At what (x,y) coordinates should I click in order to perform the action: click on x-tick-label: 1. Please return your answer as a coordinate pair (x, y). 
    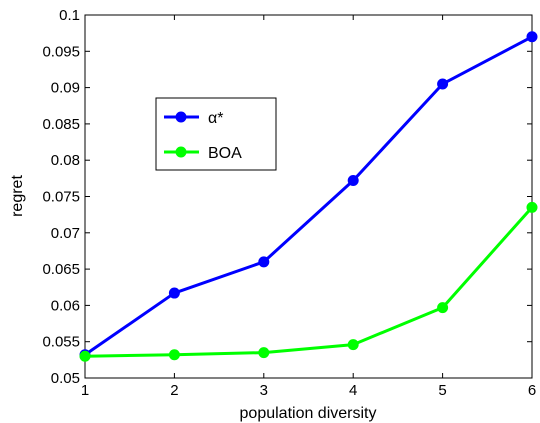
    Looking at the image, I should click on (85, 390).